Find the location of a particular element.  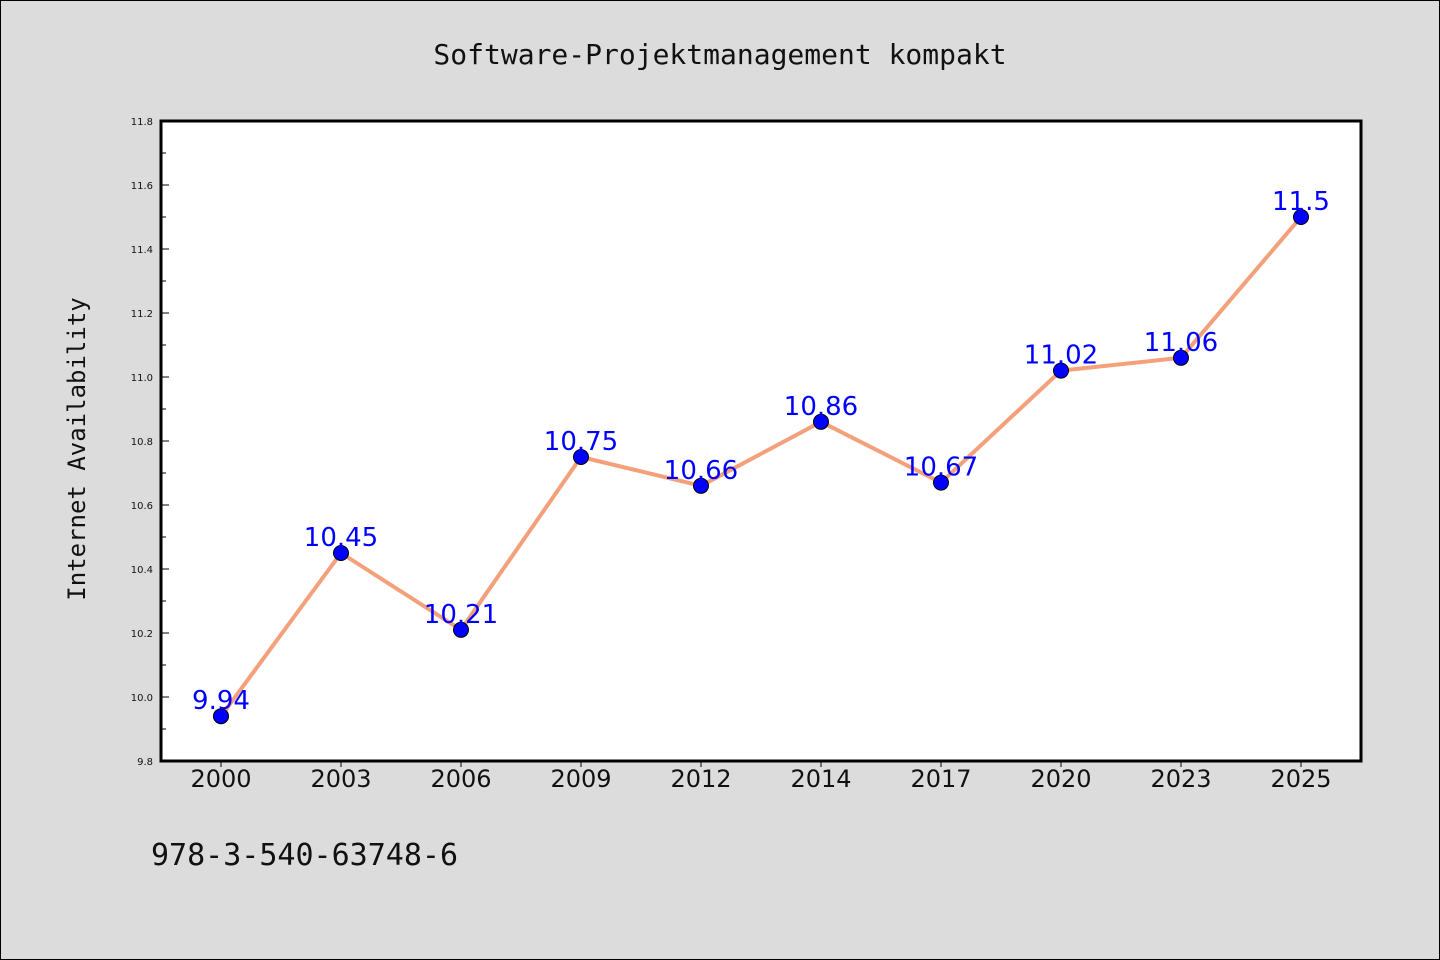

data-label: 10.21 is located at coordinates (461, 615).